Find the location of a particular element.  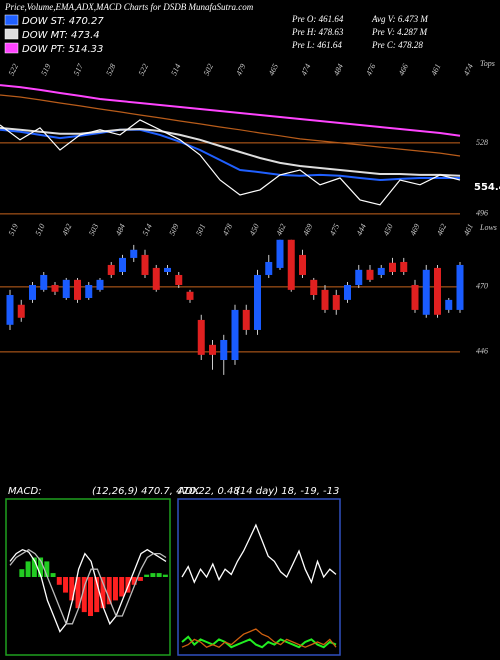

top-label: 509 is located at coordinates (173, 229).